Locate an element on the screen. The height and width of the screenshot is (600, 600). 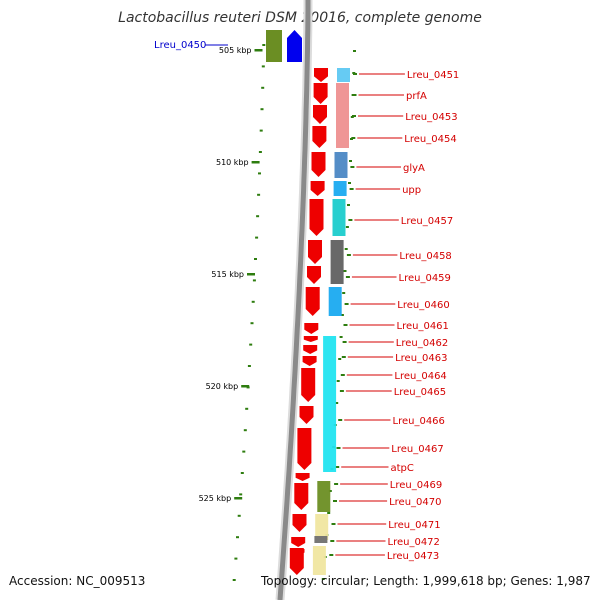
gene-label: Lreu_0472 is located at coordinates (414, 542).